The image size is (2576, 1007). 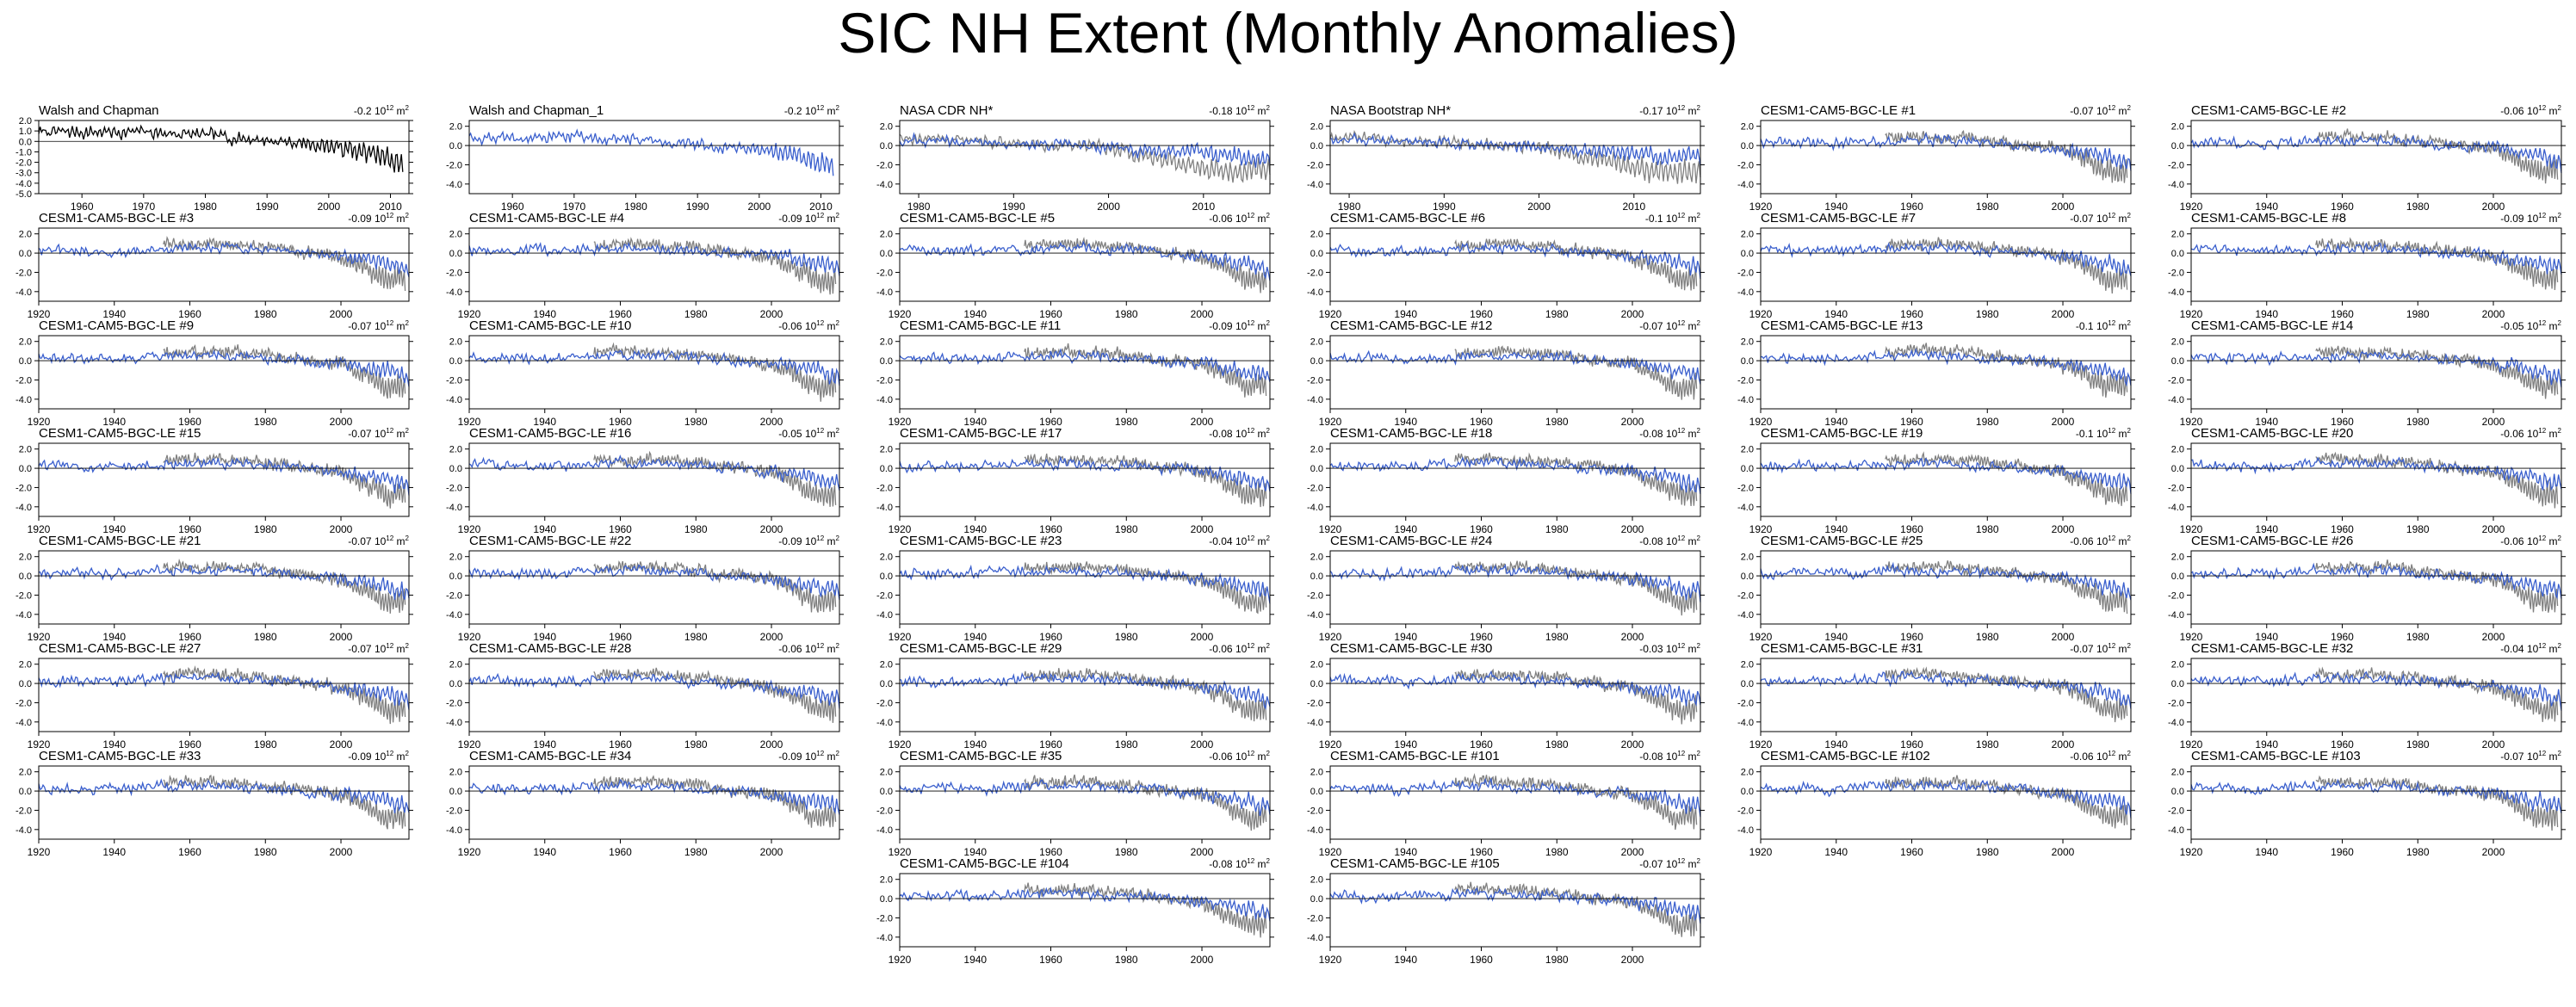 I want to click on panel-title: CESM1-CAM5-BGC-LE #27, so click(x=120, y=649).